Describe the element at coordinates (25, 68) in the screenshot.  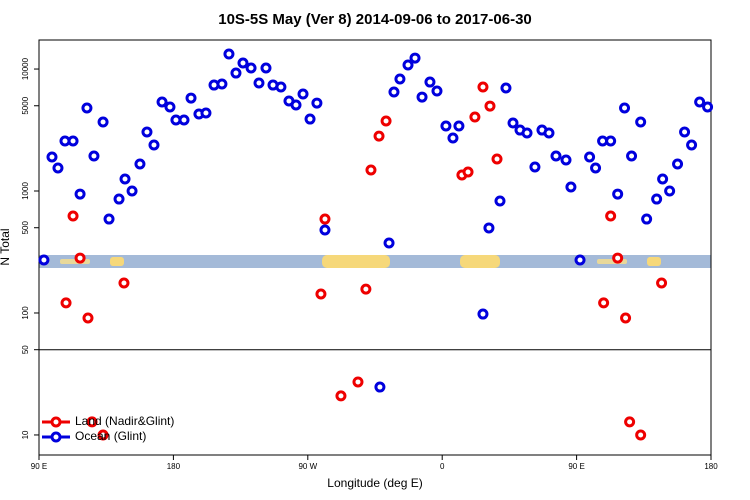
I see `y-tick-label: 10000` at that location.